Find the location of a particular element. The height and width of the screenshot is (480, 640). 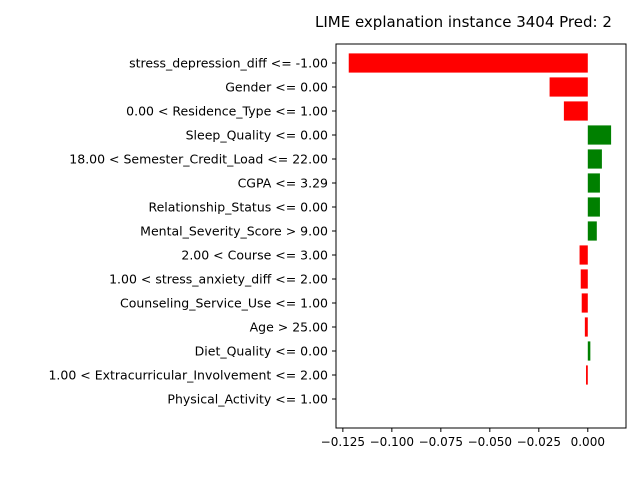

x-tick-label-2: −0.075 is located at coordinates (441, 442).